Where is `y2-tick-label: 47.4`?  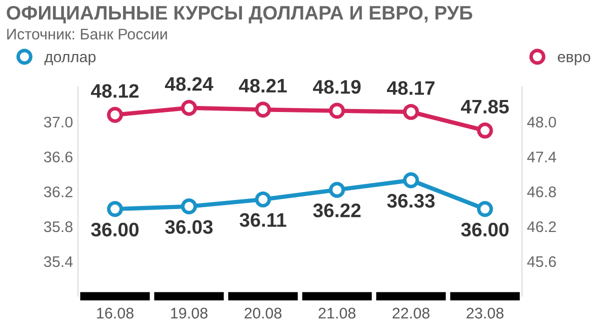
y2-tick-label: 47.4 is located at coordinates (541, 157).